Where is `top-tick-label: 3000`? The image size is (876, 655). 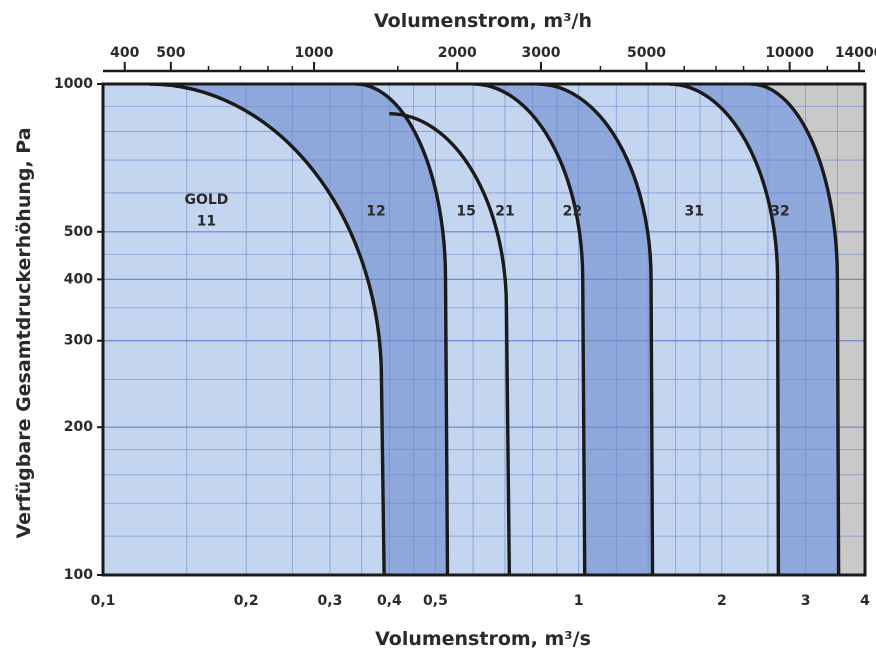 top-tick-label: 3000 is located at coordinates (540, 53).